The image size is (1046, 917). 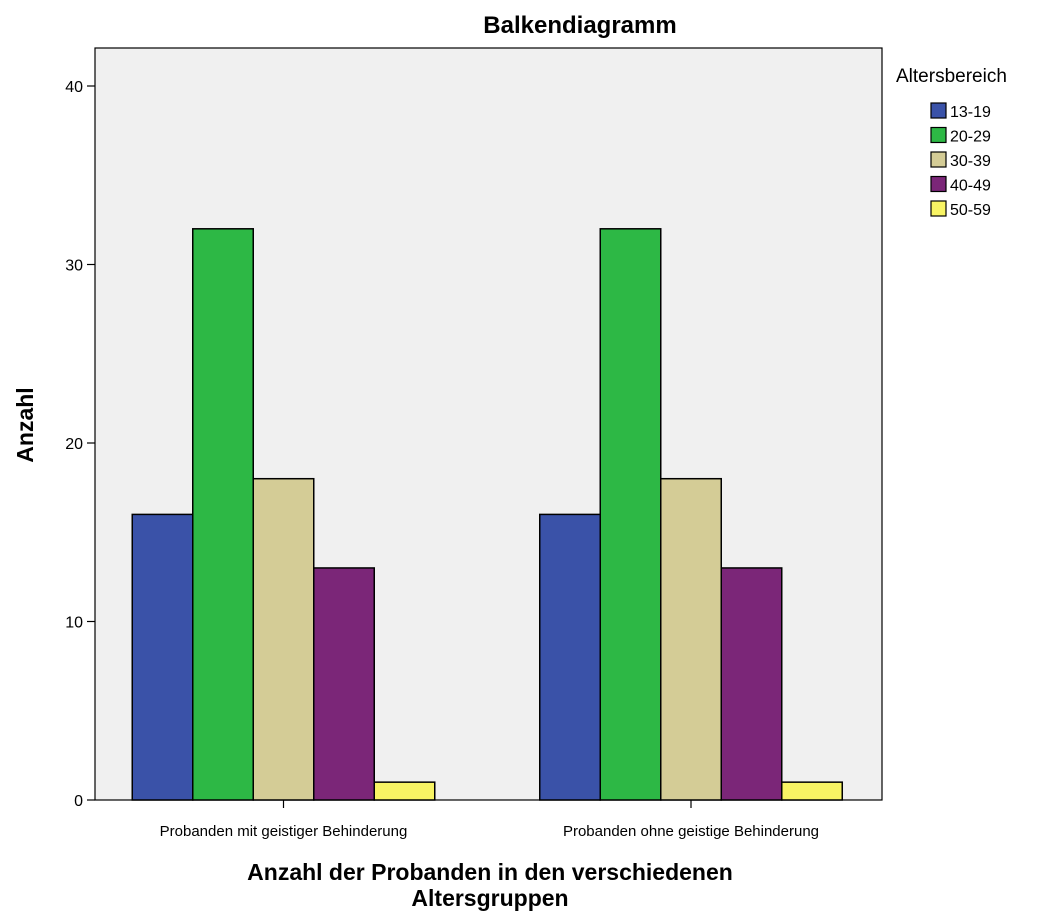 What do you see at coordinates (74, 87) in the screenshot?
I see `y-tick-label: 40` at bounding box center [74, 87].